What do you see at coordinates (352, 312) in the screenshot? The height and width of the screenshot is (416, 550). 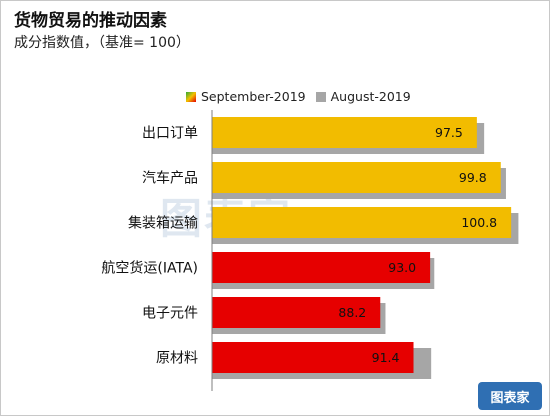 I see `value-label: 88.2` at bounding box center [352, 312].